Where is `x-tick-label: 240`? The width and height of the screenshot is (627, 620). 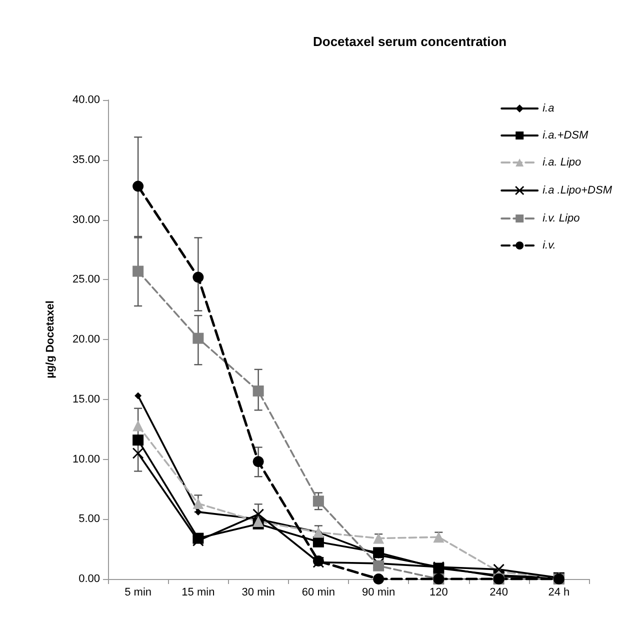
x-tick-label: 240 is located at coordinates (499, 592).